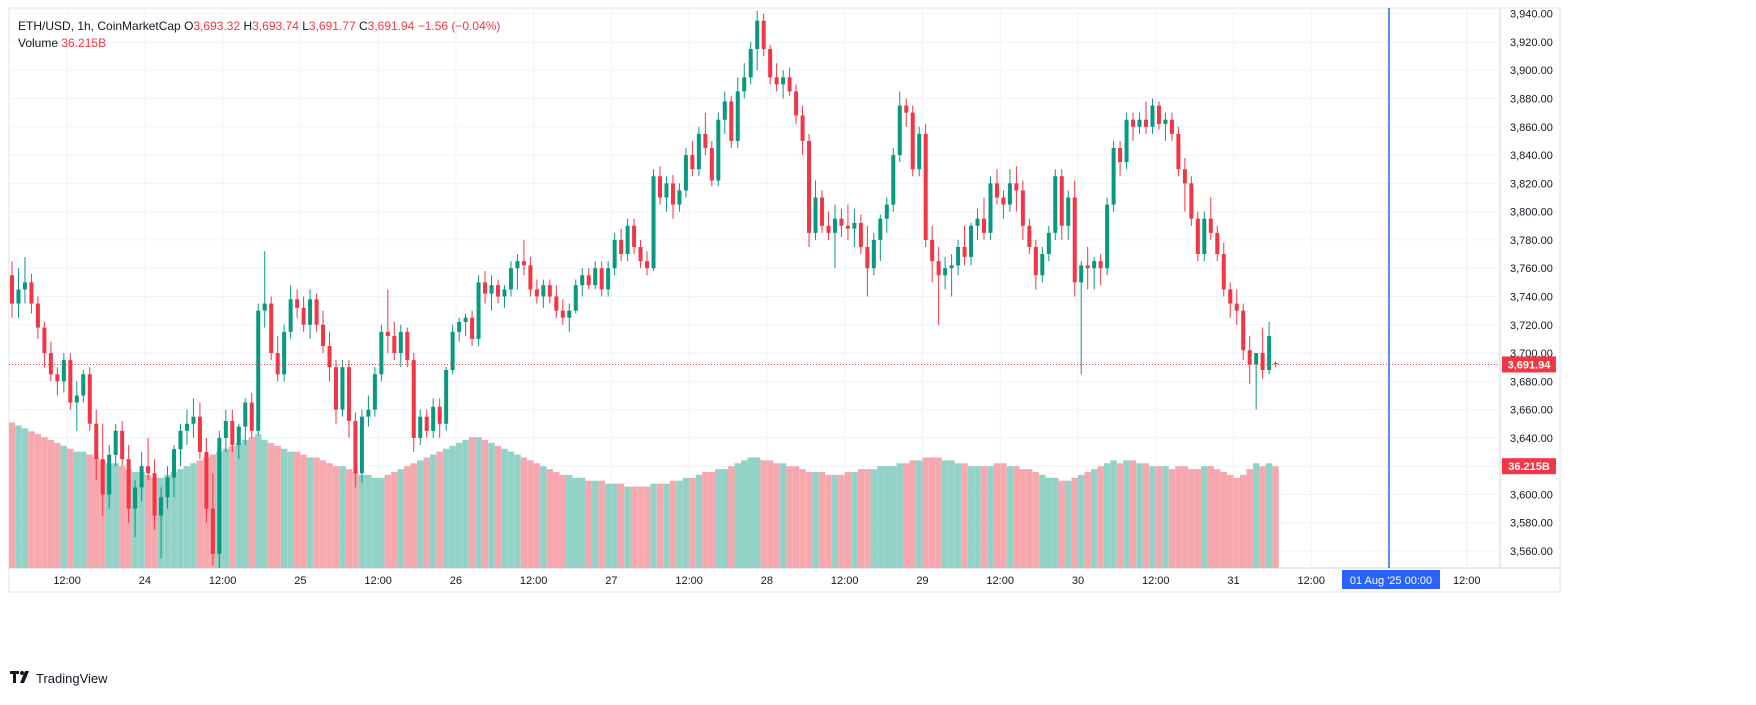  What do you see at coordinates (99, 26) in the screenshot?
I see `symbol-label: ETH/USD, 1h, CoinMarketCap` at bounding box center [99, 26].